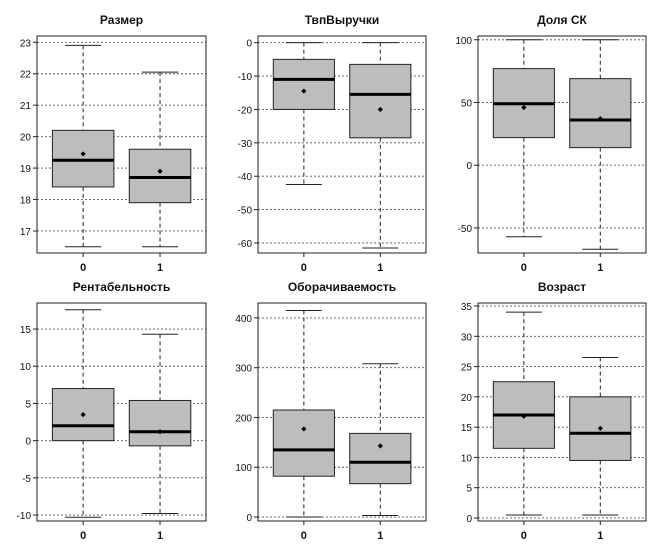 This screenshot has width=660, height=558. Describe the element at coordinates (26, 232) in the screenshot. I see `y-tick-label: 17` at that location.